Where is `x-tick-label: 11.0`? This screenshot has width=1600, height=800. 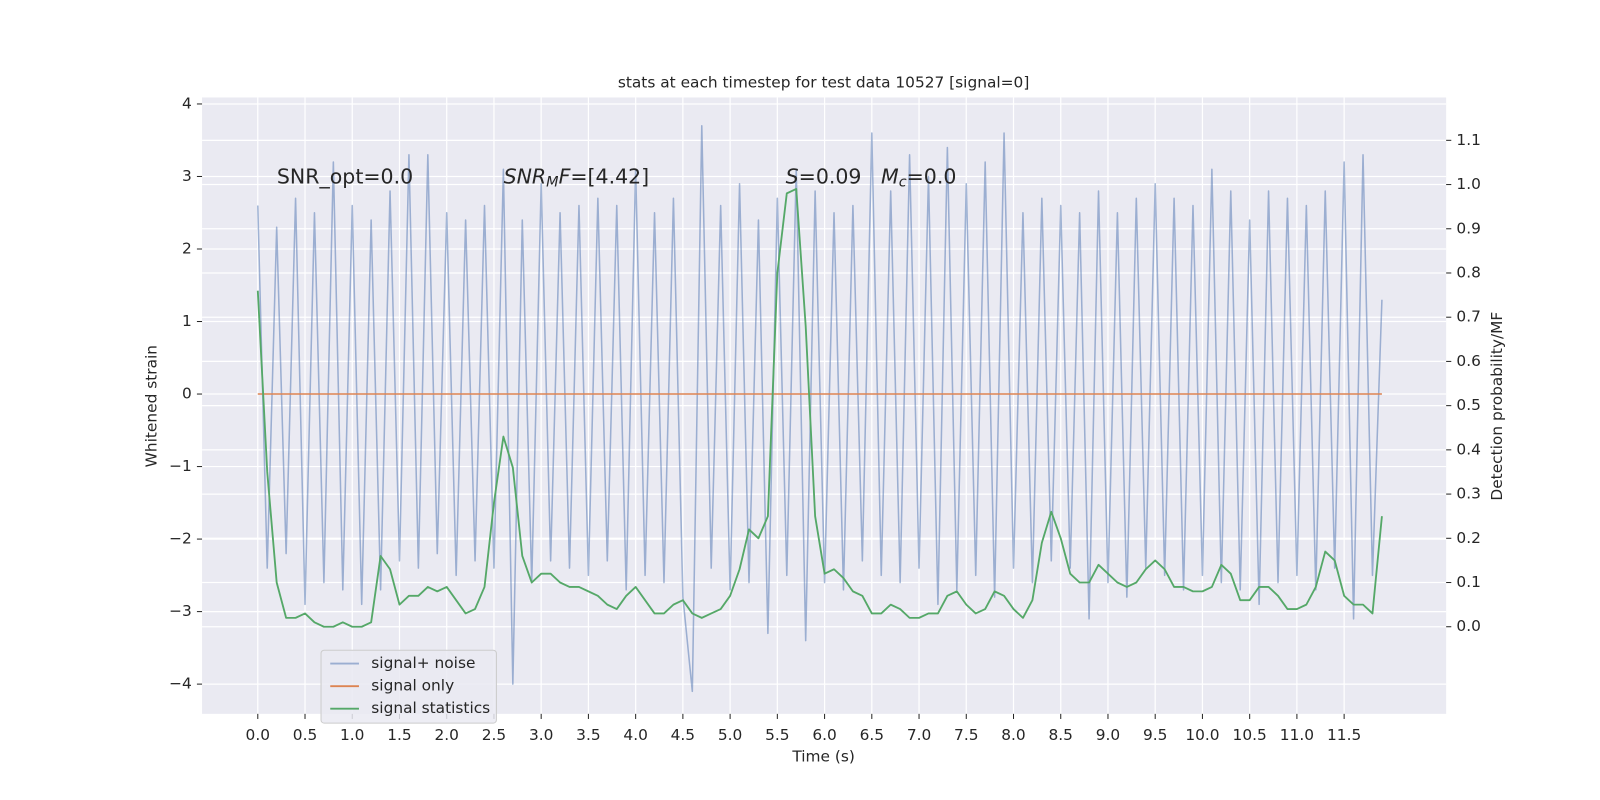 x-tick-label: 11.0 is located at coordinates (1297, 735).